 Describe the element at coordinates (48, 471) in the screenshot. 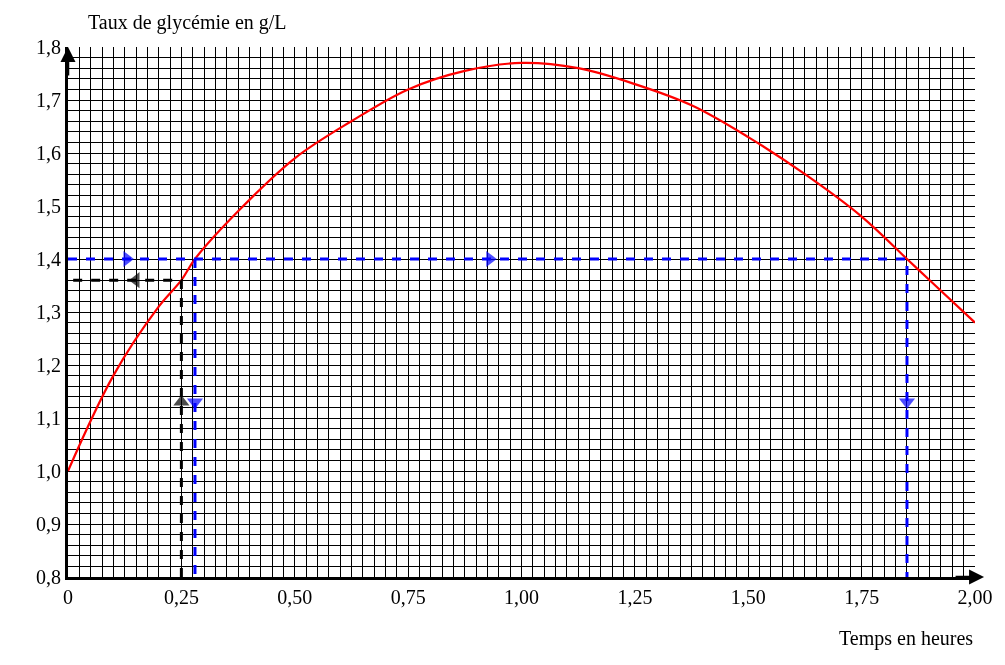

I see `y-tick-label: 1,0` at that location.